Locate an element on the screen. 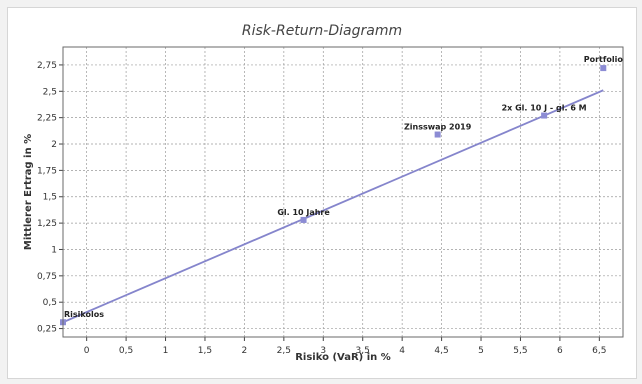 The width and height of the screenshot is (642, 384). x-tick-label: 0,5 is located at coordinates (126, 351).